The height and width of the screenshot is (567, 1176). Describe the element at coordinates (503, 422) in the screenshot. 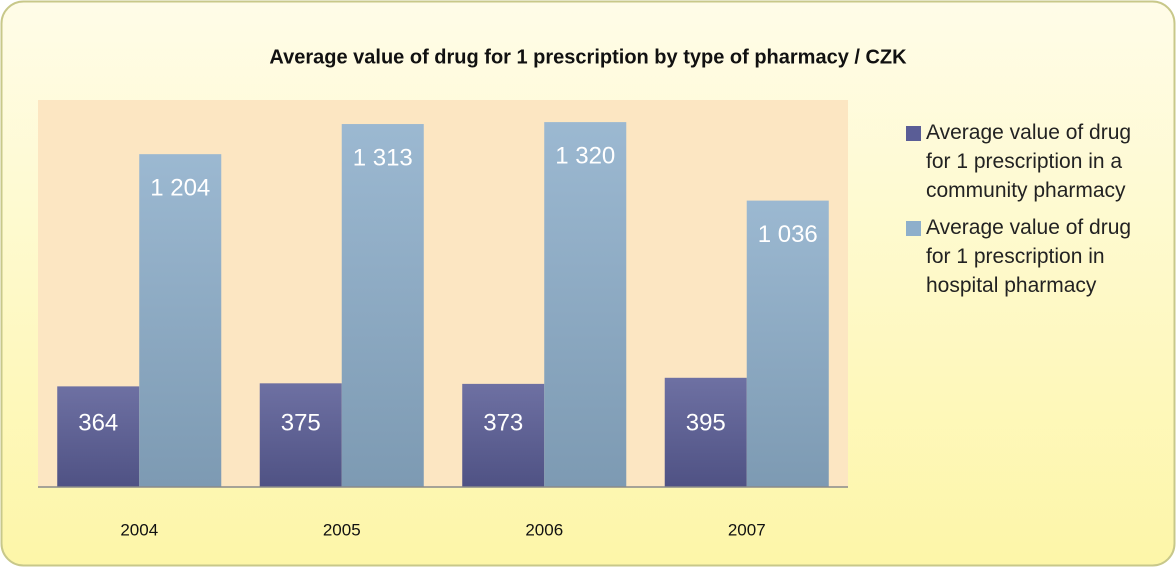

I see `data-label: 373` at that location.